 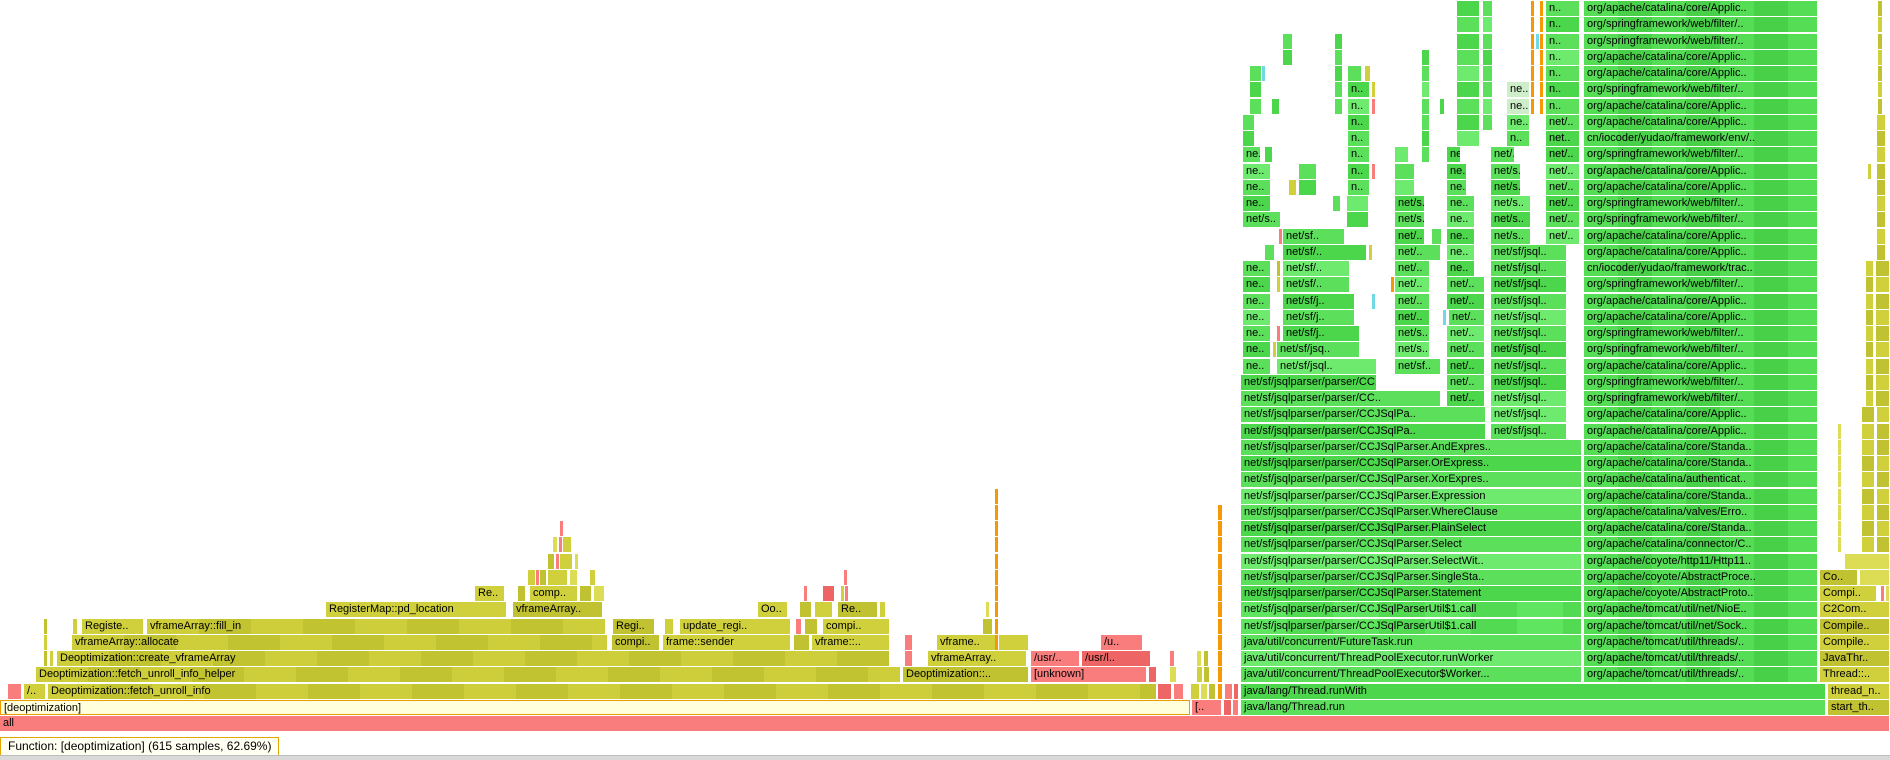 What do you see at coordinates (1701, 658) in the screenshot?
I see `frame-org-apache-tomcat-util-threads: org/apache/tomcat/util/threads/..` at bounding box center [1701, 658].